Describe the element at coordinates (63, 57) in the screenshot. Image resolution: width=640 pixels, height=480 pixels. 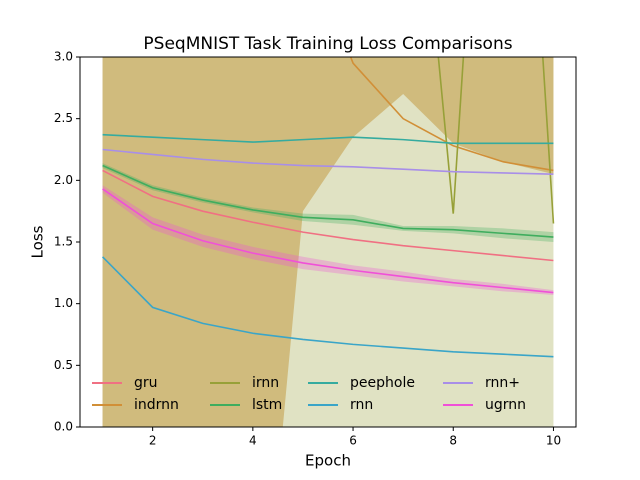
I see `y-tick-label: 3.0` at that location.